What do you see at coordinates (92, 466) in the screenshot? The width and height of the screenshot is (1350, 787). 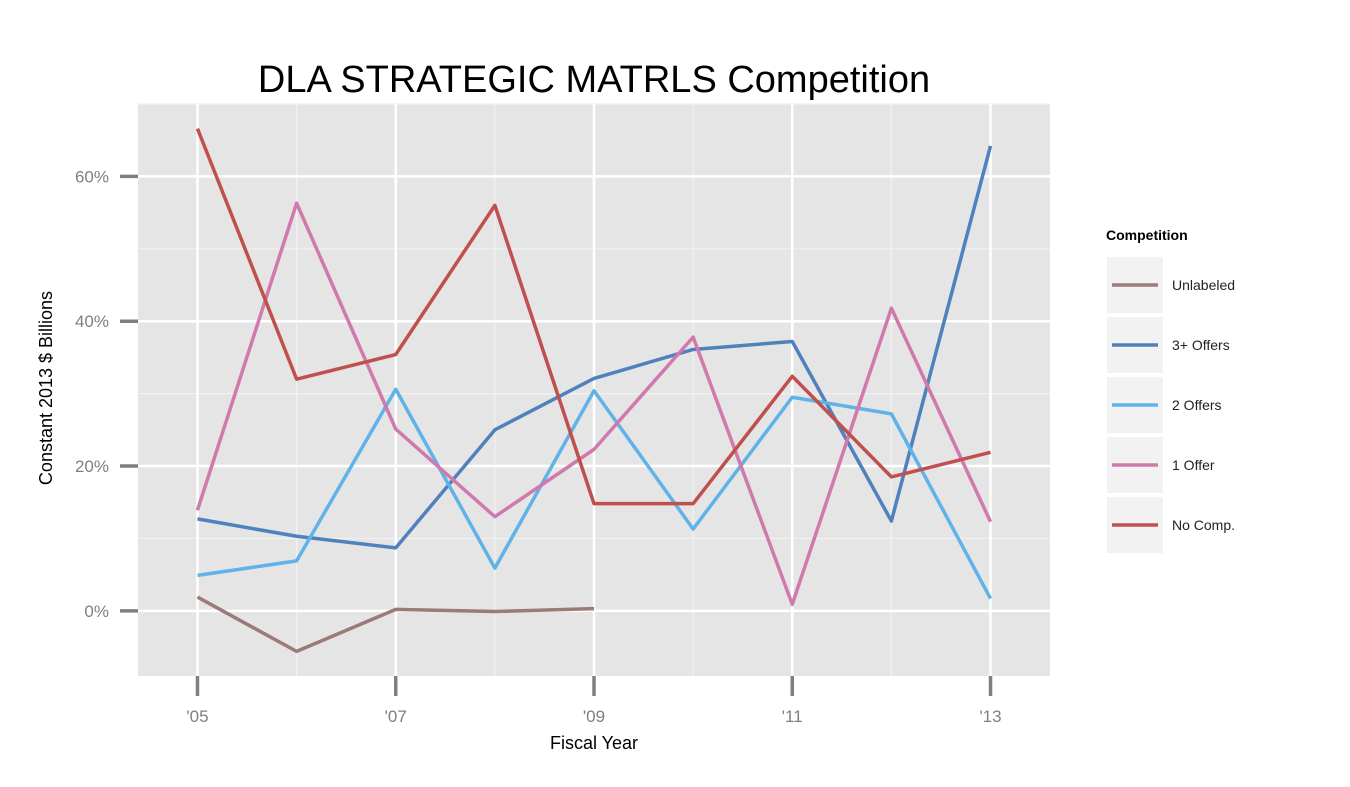 I see `y-tick-label: 20%` at bounding box center [92, 466].